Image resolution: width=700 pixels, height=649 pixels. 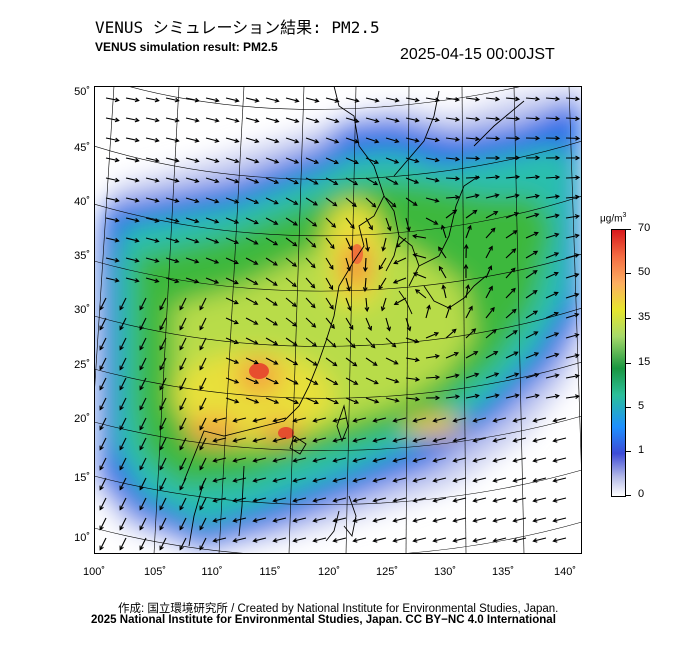 I want to click on colorbar-label: 1, so click(x=641, y=450).